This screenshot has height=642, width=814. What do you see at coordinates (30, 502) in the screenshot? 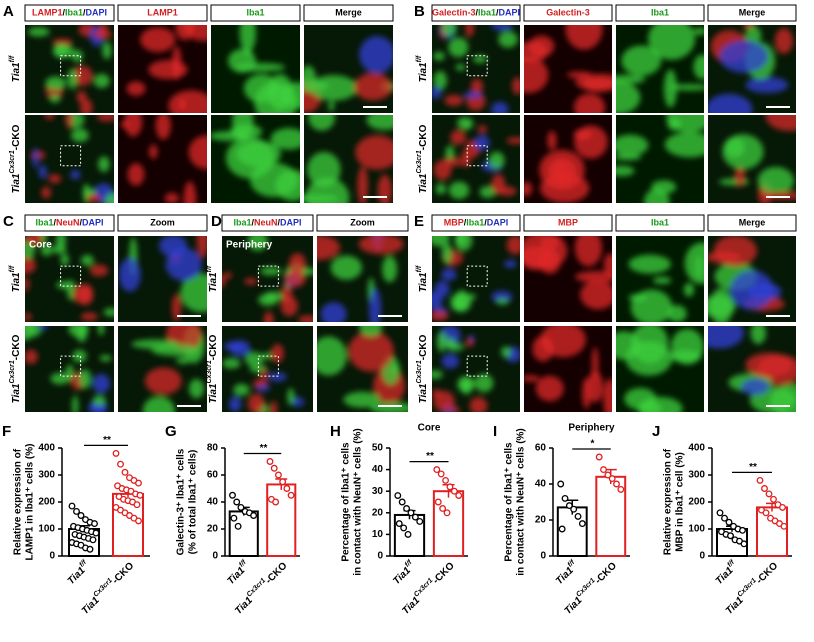
I see `y-axis-label: LAMP1 in Iba1⁺ cells (%)` at bounding box center [30, 502].